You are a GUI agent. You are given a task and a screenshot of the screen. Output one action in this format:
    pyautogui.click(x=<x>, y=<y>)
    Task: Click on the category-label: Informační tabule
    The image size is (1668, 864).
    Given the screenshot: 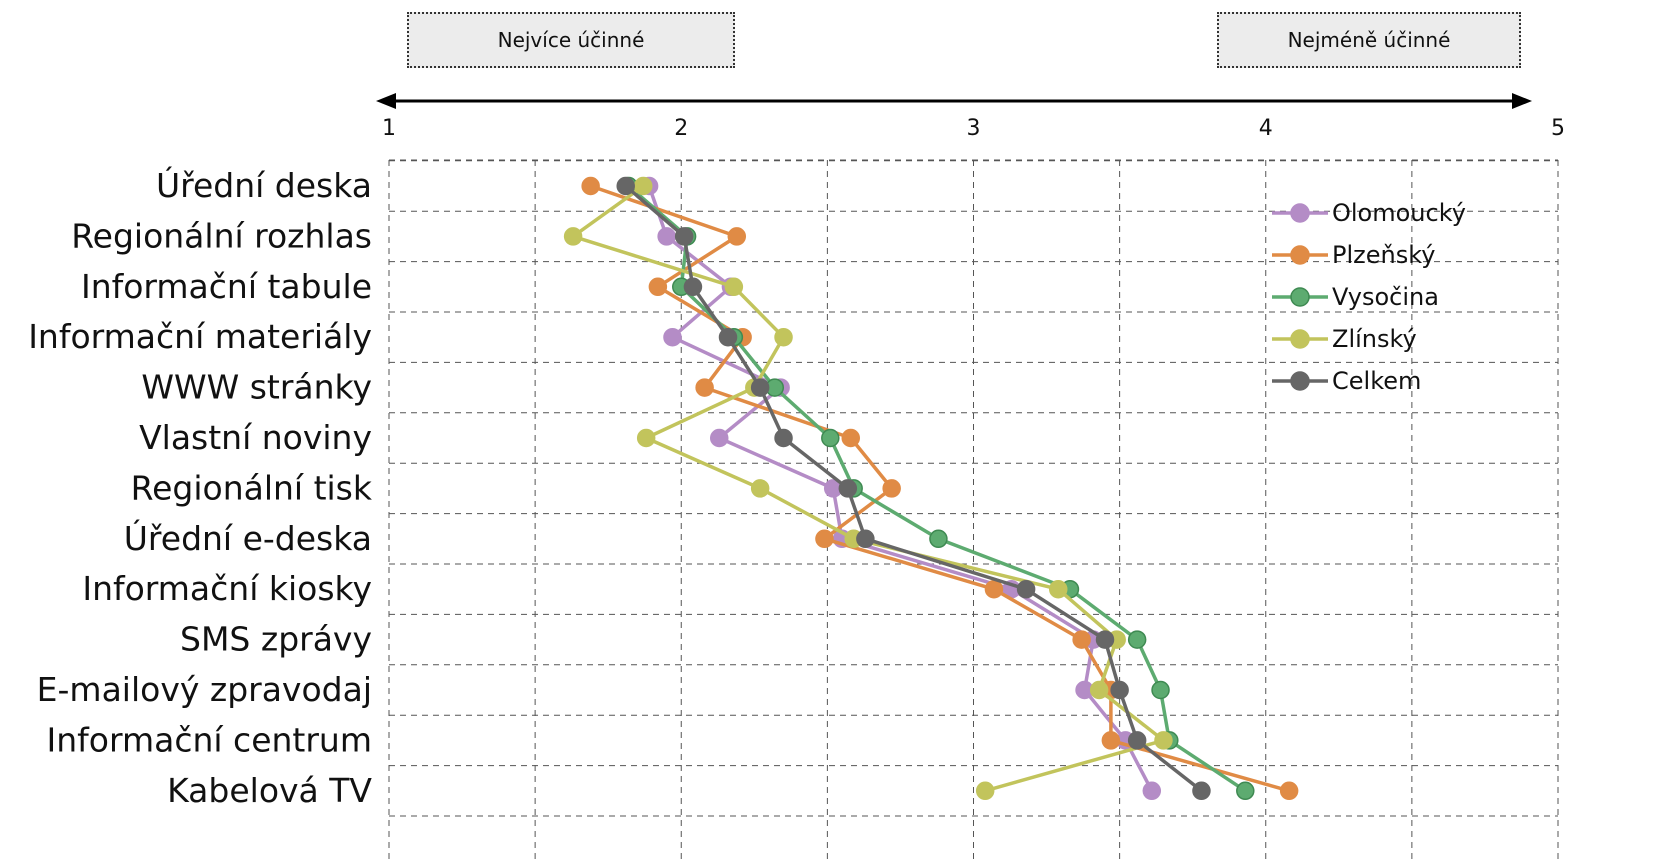 What is the action you would take?
    pyautogui.click(x=226, y=286)
    